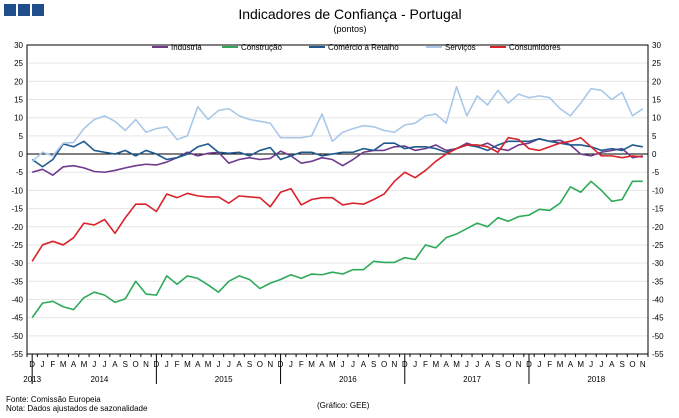  What do you see at coordinates (654, 154) in the screenshot?
I see `y-tick-label-right: 0` at bounding box center [654, 154].